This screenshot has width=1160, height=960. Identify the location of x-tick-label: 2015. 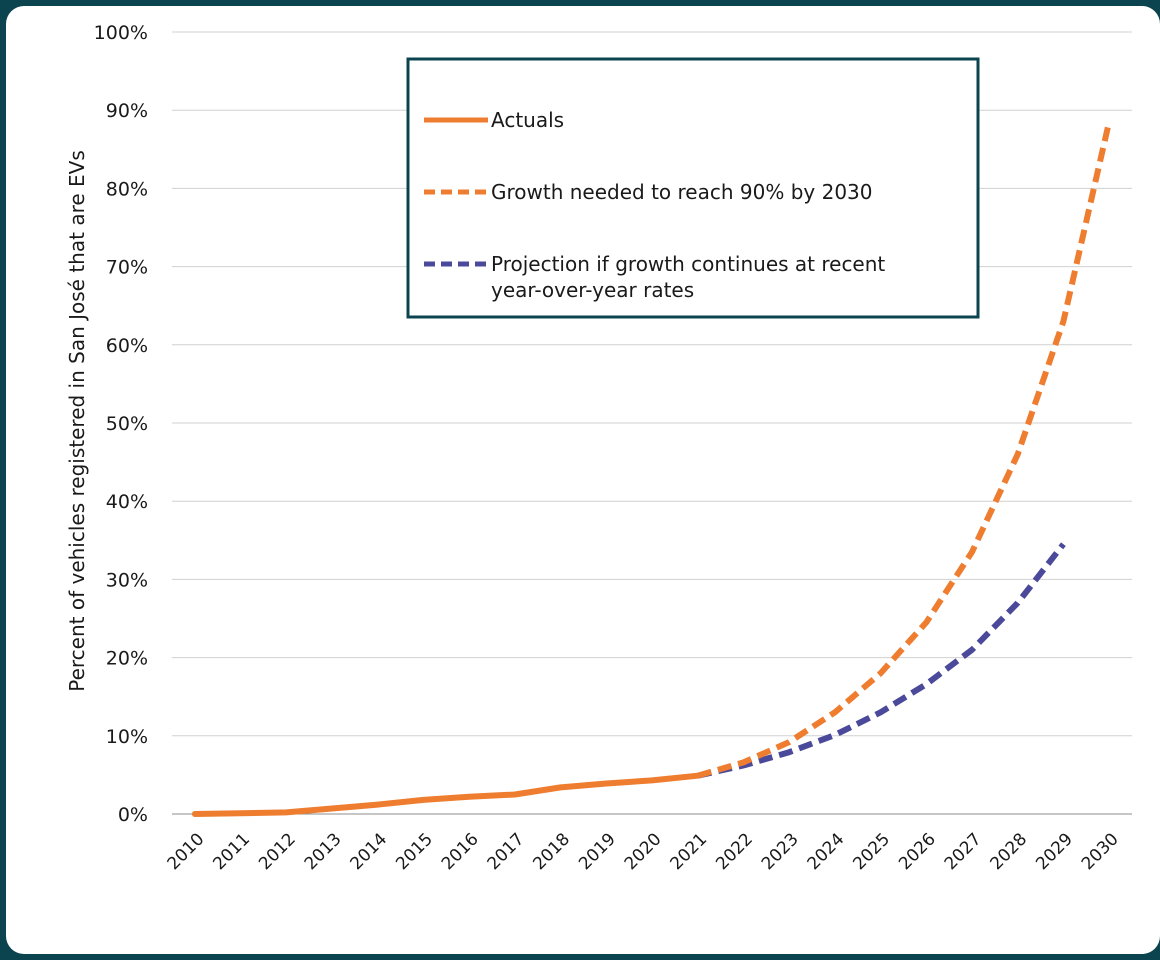
(414, 851).